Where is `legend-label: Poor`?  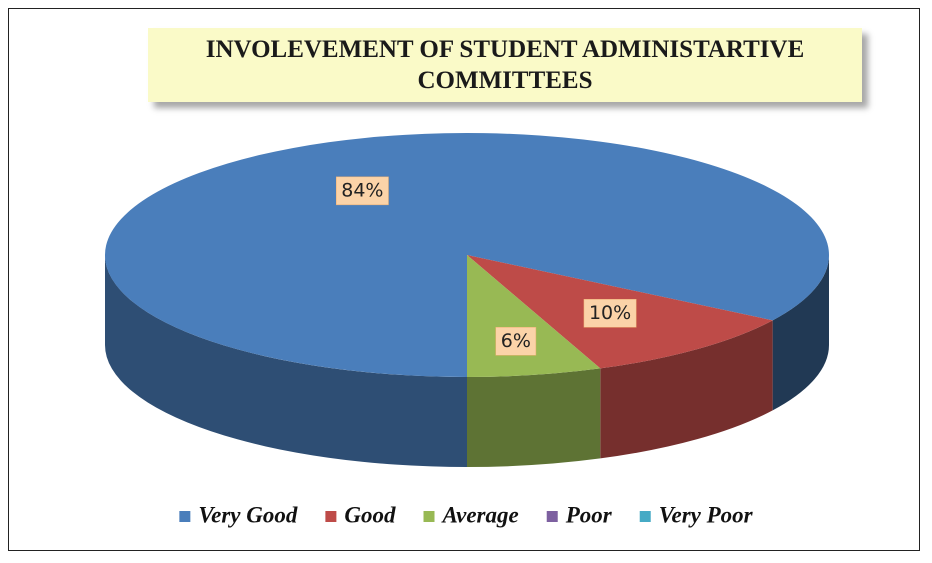 legend-label: Poor is located at coordinates (589, 514).